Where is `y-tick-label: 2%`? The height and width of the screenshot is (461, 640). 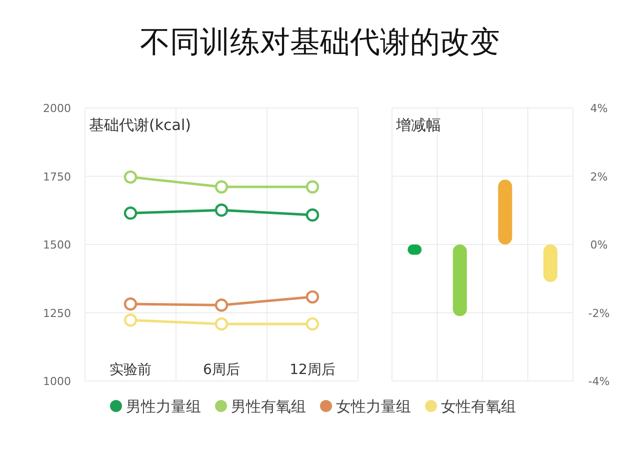
y-tick-label: 2% is located at coordinates (599, 177).